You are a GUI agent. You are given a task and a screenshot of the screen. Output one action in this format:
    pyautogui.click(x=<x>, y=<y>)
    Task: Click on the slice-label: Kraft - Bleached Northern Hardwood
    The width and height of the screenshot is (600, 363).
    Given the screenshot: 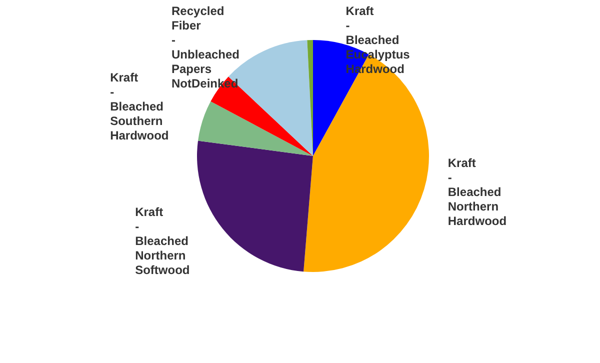 What is the action you would take?
    pyautogui.click(x=477, y=192)
    